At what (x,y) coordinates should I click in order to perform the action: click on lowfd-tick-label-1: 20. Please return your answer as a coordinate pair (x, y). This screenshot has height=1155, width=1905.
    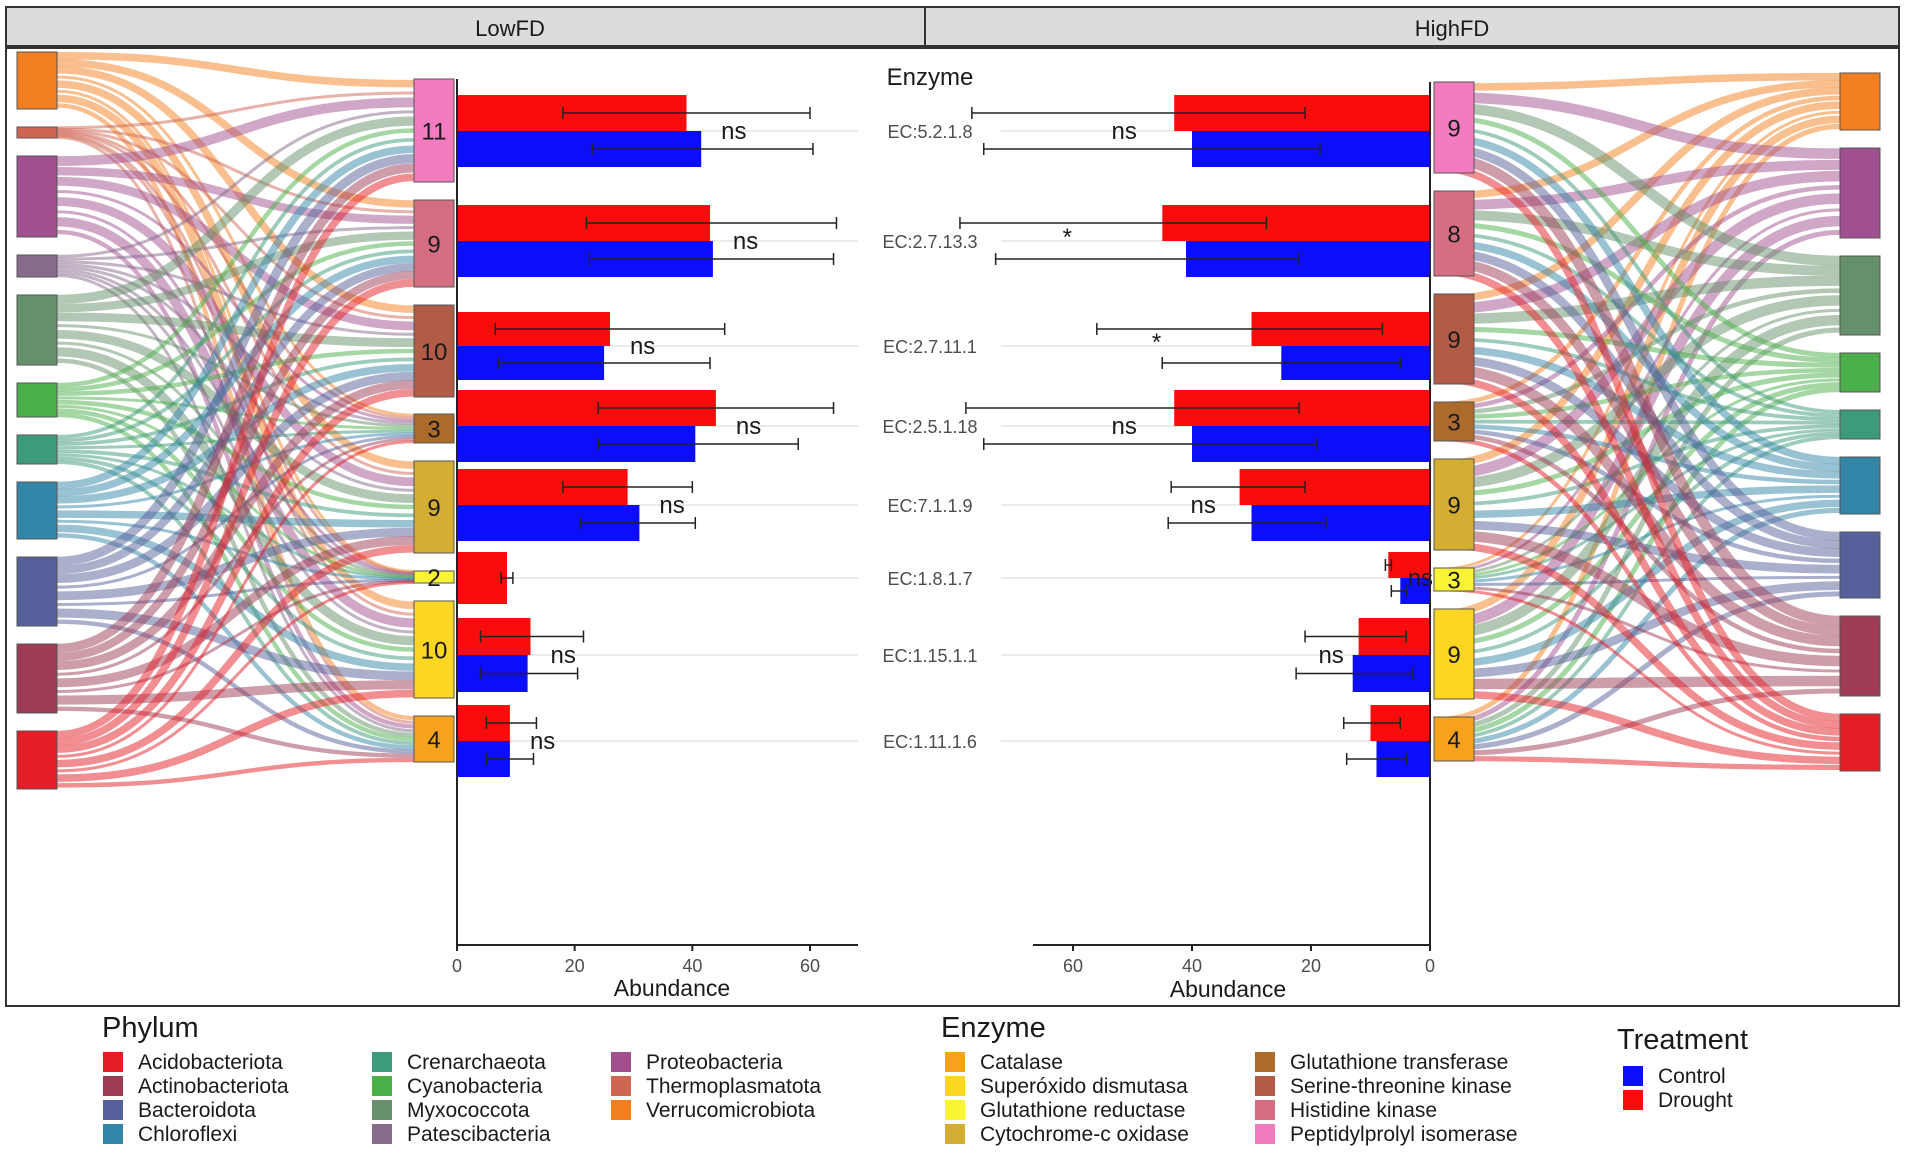
    Looking at the image, I should click on (575, 966).